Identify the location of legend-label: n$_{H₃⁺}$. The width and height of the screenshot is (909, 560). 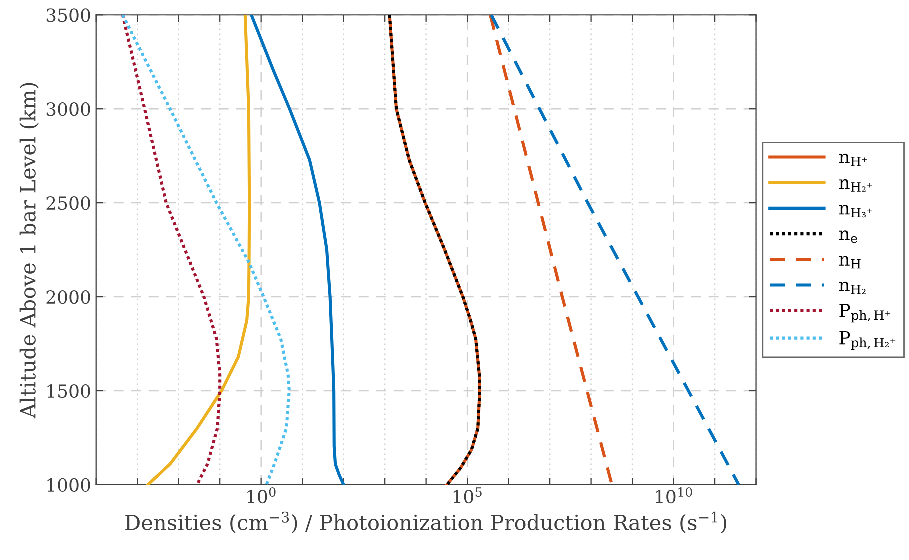
(855, 211).